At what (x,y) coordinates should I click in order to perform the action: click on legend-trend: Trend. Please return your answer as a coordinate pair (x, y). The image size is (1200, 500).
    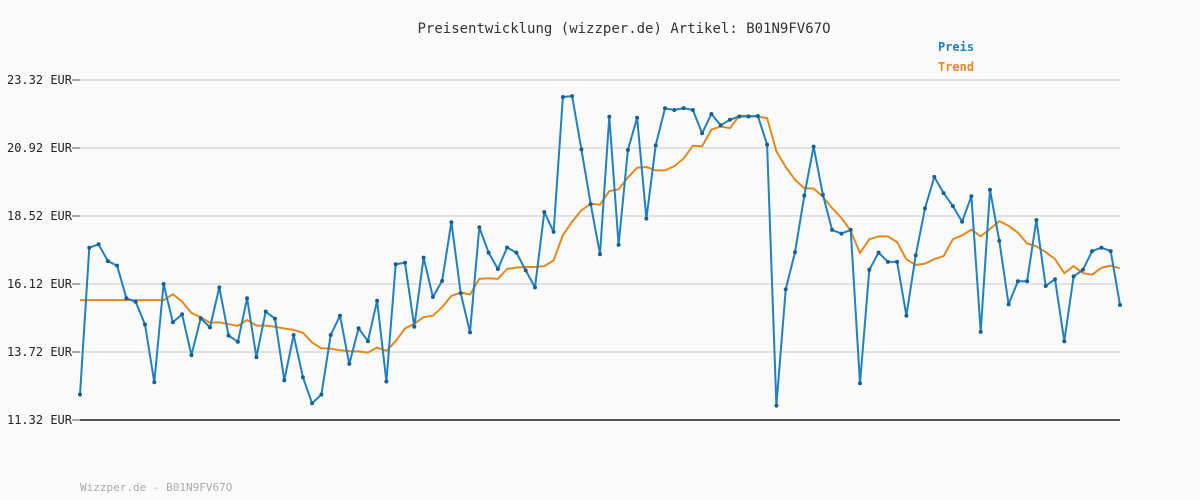
    Looking at the image, I should click on (956, 67).